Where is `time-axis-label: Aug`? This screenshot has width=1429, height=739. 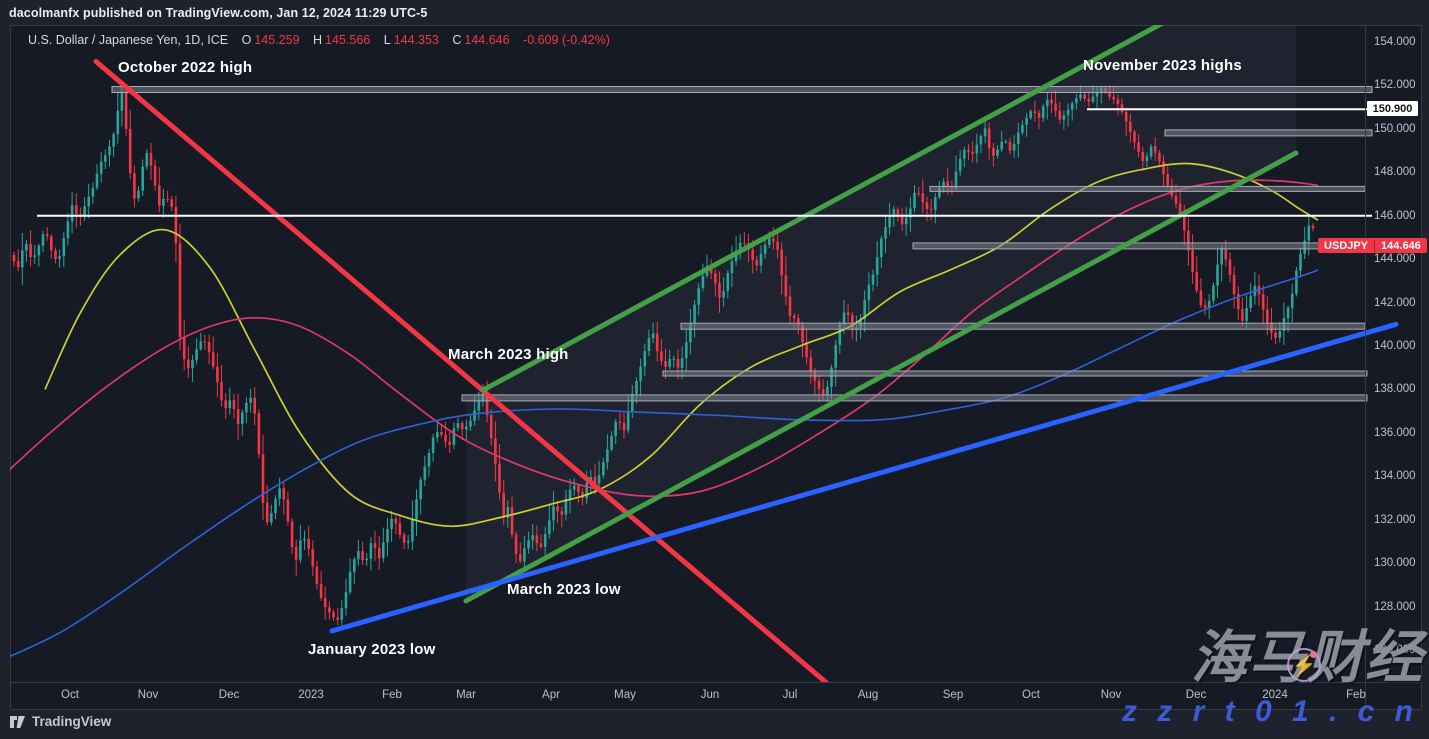
time-axis-label: Aug is located at coordinates (868, 695).